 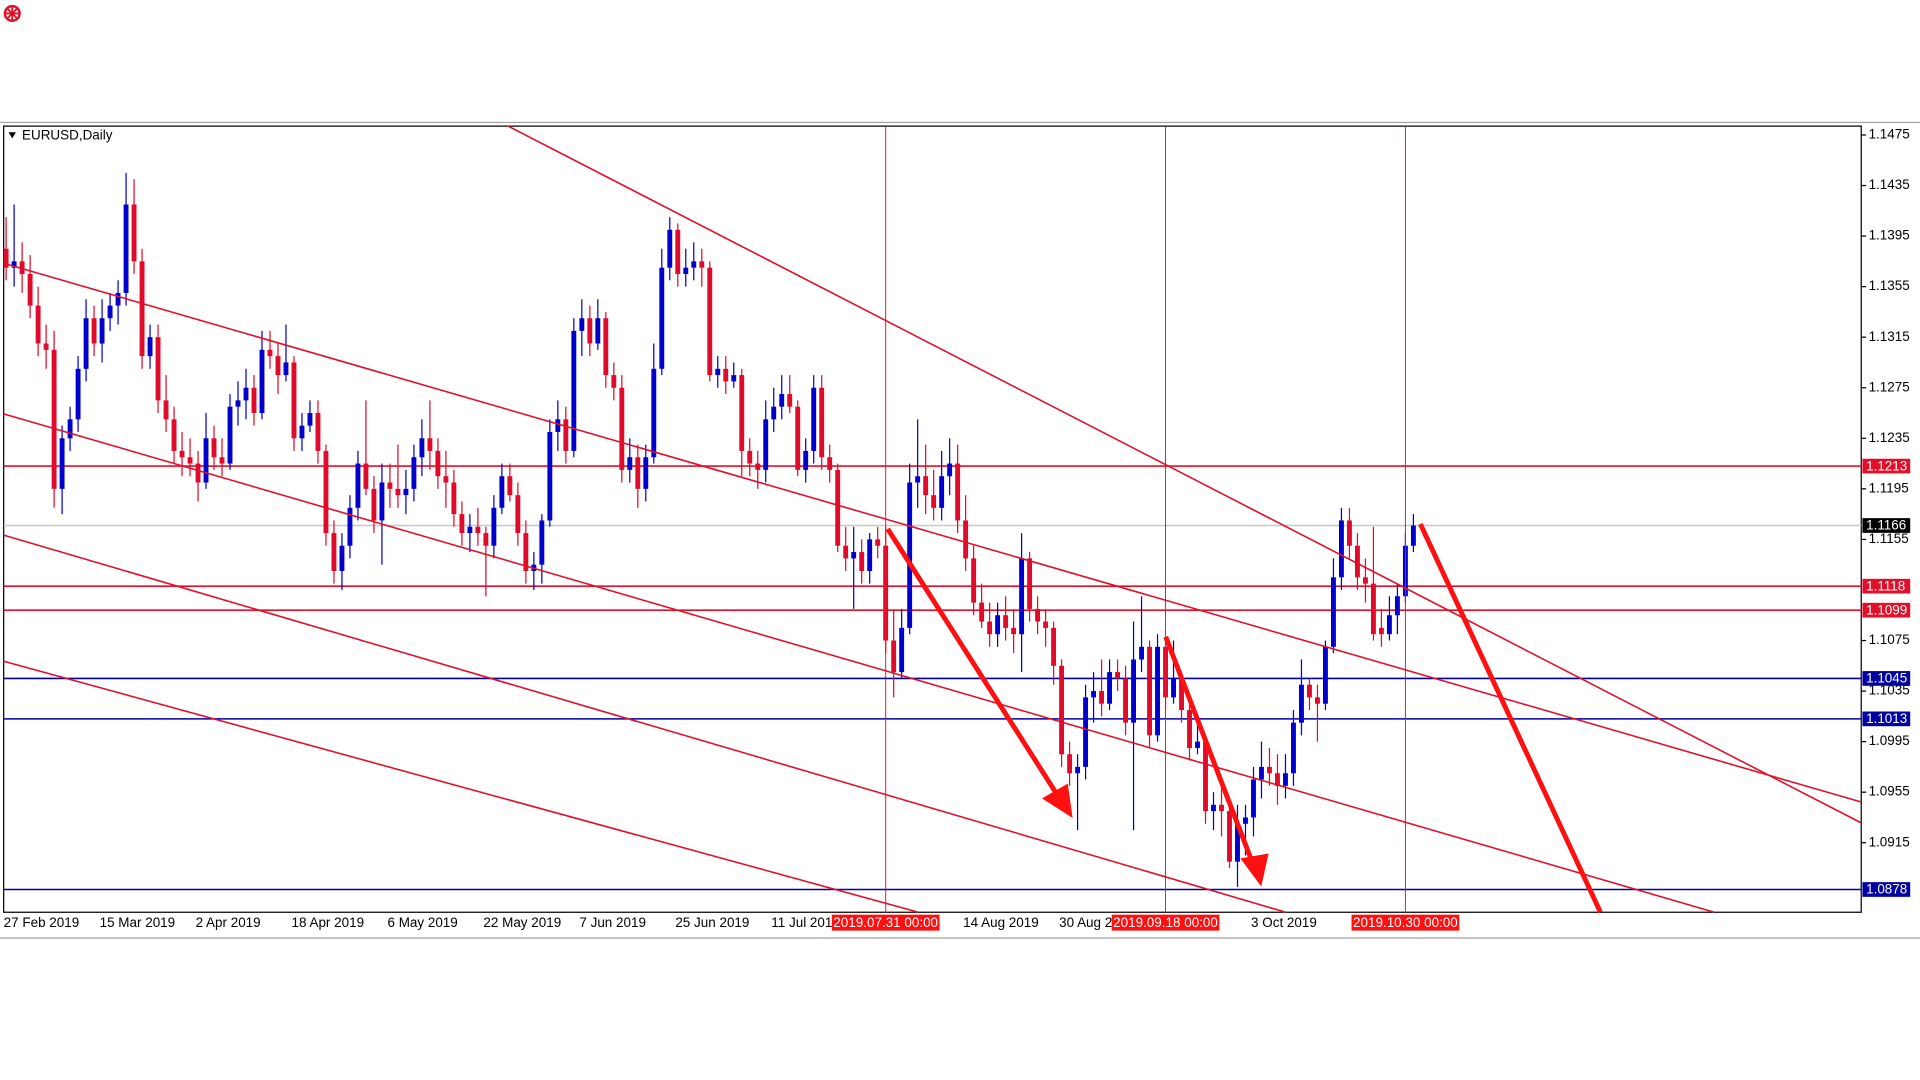 I want to click on price-label: 1.1013, so click(x=1886, y=718).